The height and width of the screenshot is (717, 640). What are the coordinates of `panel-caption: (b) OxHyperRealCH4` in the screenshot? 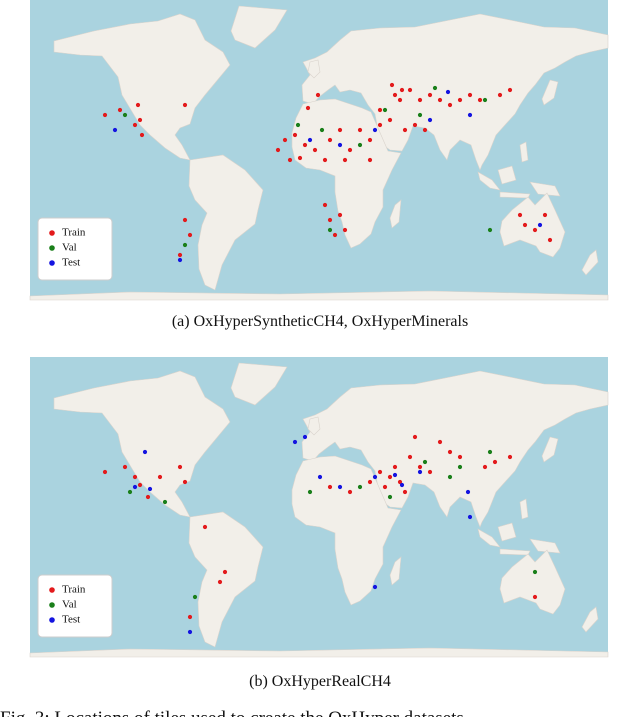 It's located at (320, 681).